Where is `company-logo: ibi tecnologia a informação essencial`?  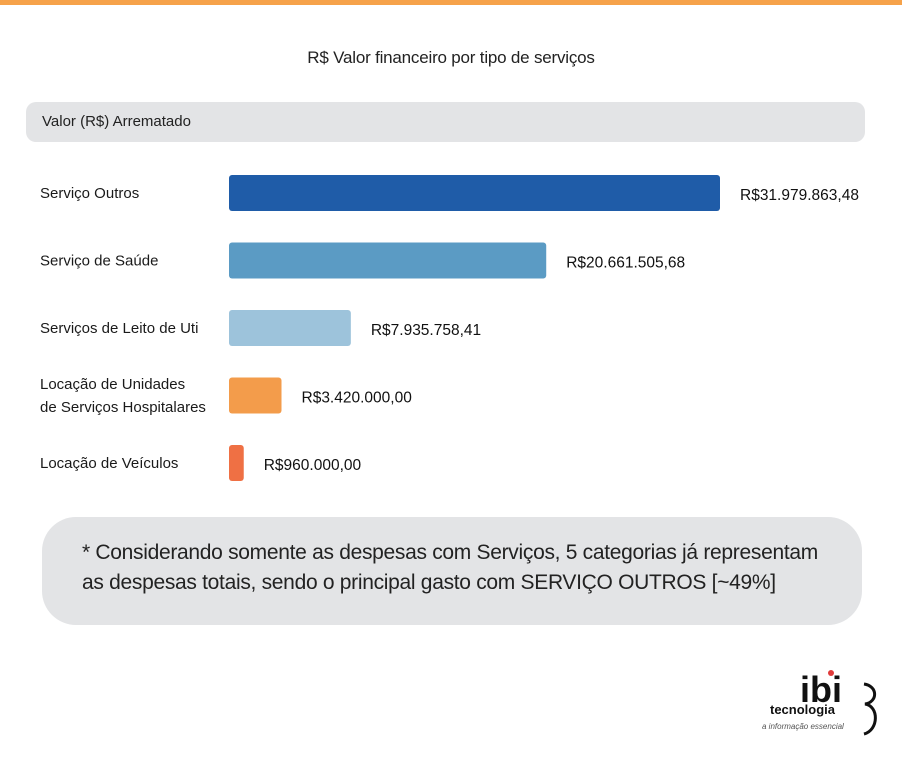
company-logo: ibi tecnologia a informação essencial is located at coordinates (819, 702).